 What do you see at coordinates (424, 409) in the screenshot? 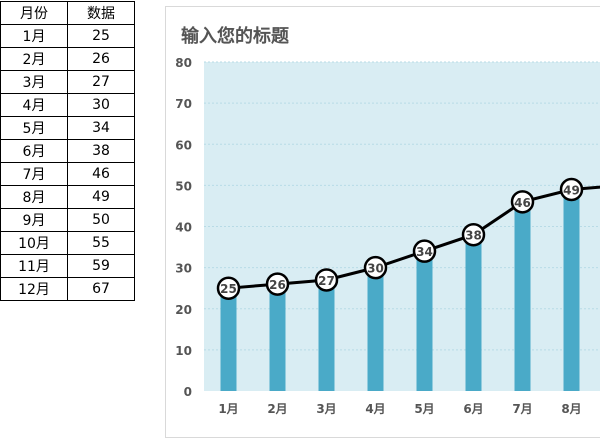
I see `x-tick-label: 5月` at bounding box center [424, 409].